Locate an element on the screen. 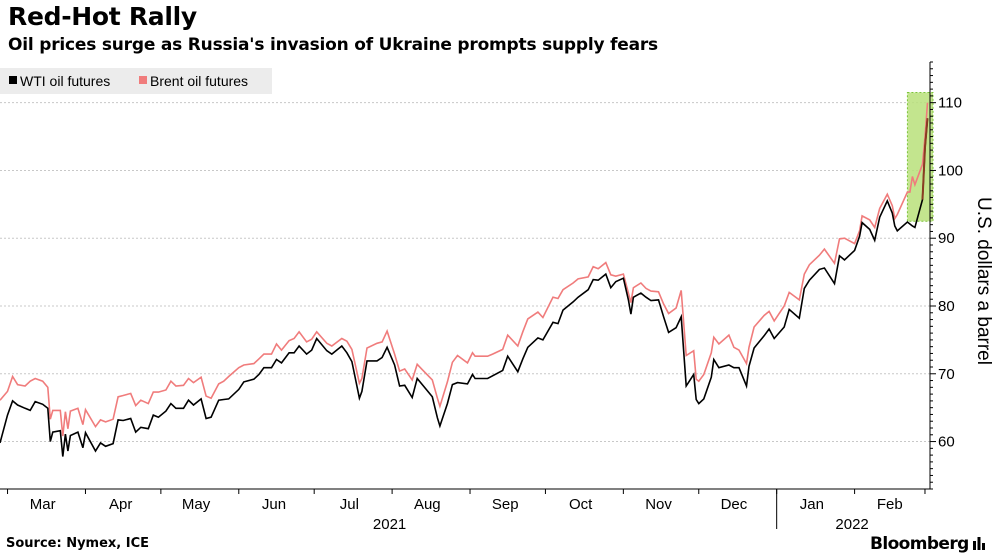 The width and height of the screenshot is (998, 554). x-tick-label: May is located at coordinates (196, 504).